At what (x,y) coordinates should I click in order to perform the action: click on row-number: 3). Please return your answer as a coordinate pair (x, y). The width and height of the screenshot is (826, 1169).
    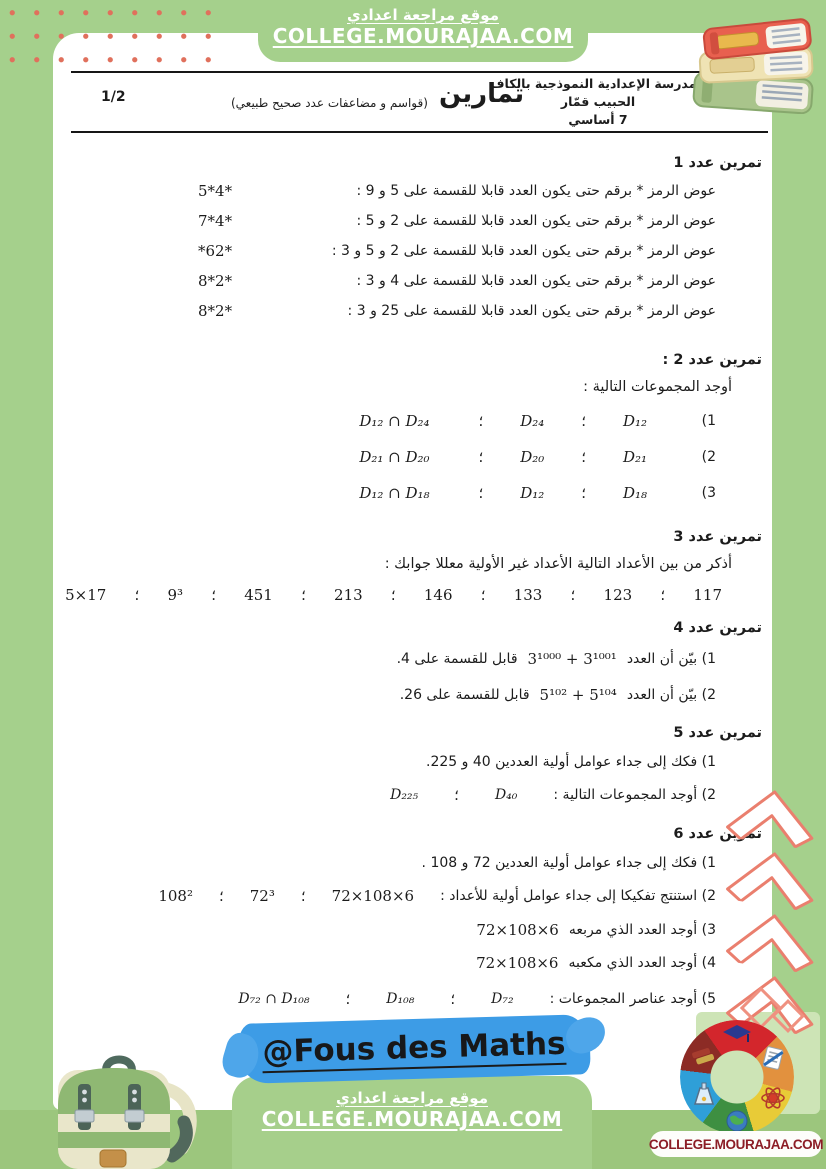
    Looking at the image, I should click on (708, 493).